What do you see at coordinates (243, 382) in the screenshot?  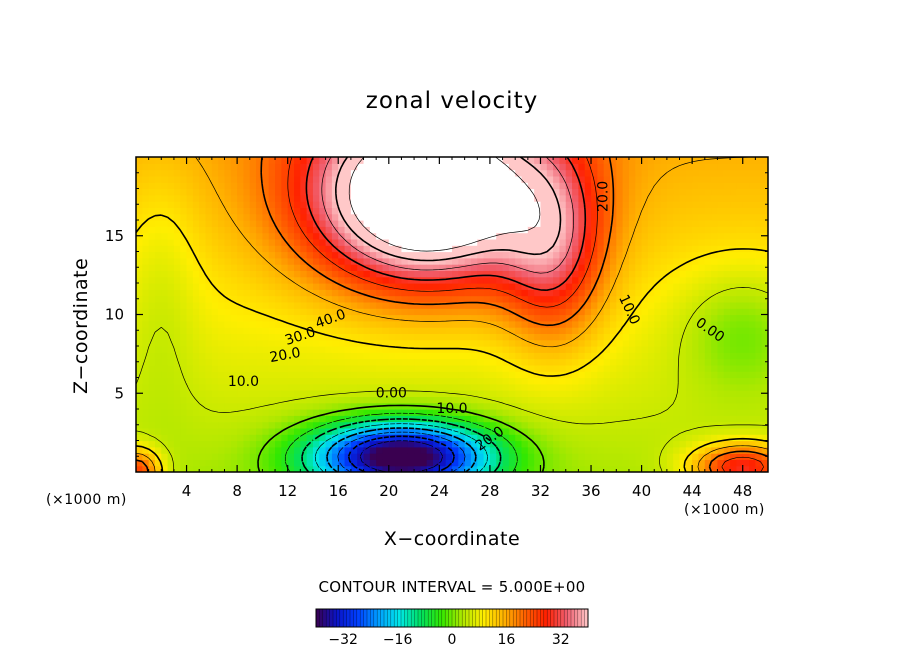 I see `contour-label: 10.0` at bounding box center [243, 382].